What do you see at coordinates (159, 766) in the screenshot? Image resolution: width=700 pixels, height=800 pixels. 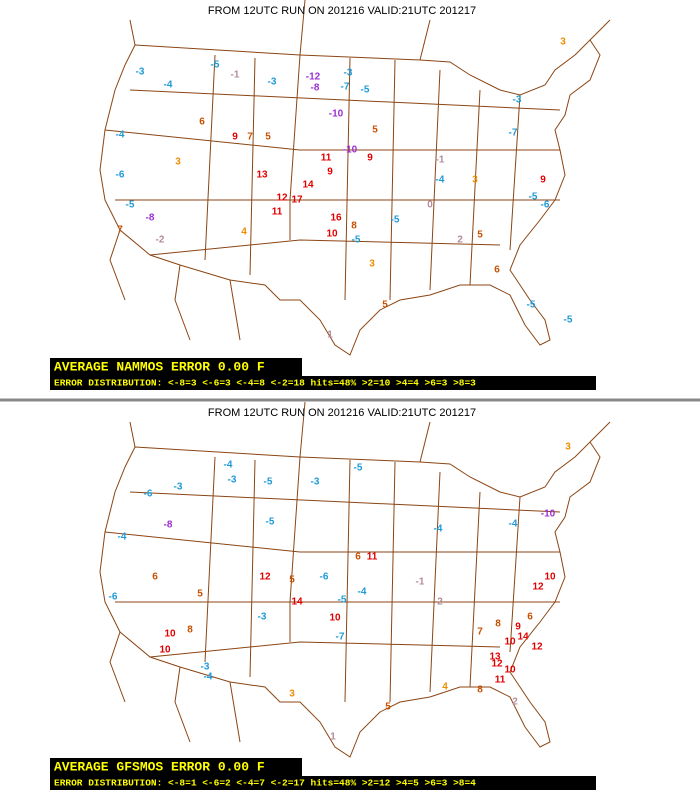 I see `average-error: AVERAGE GFSMOS ERROR 0.00 F` at bounding box center [159, 766].